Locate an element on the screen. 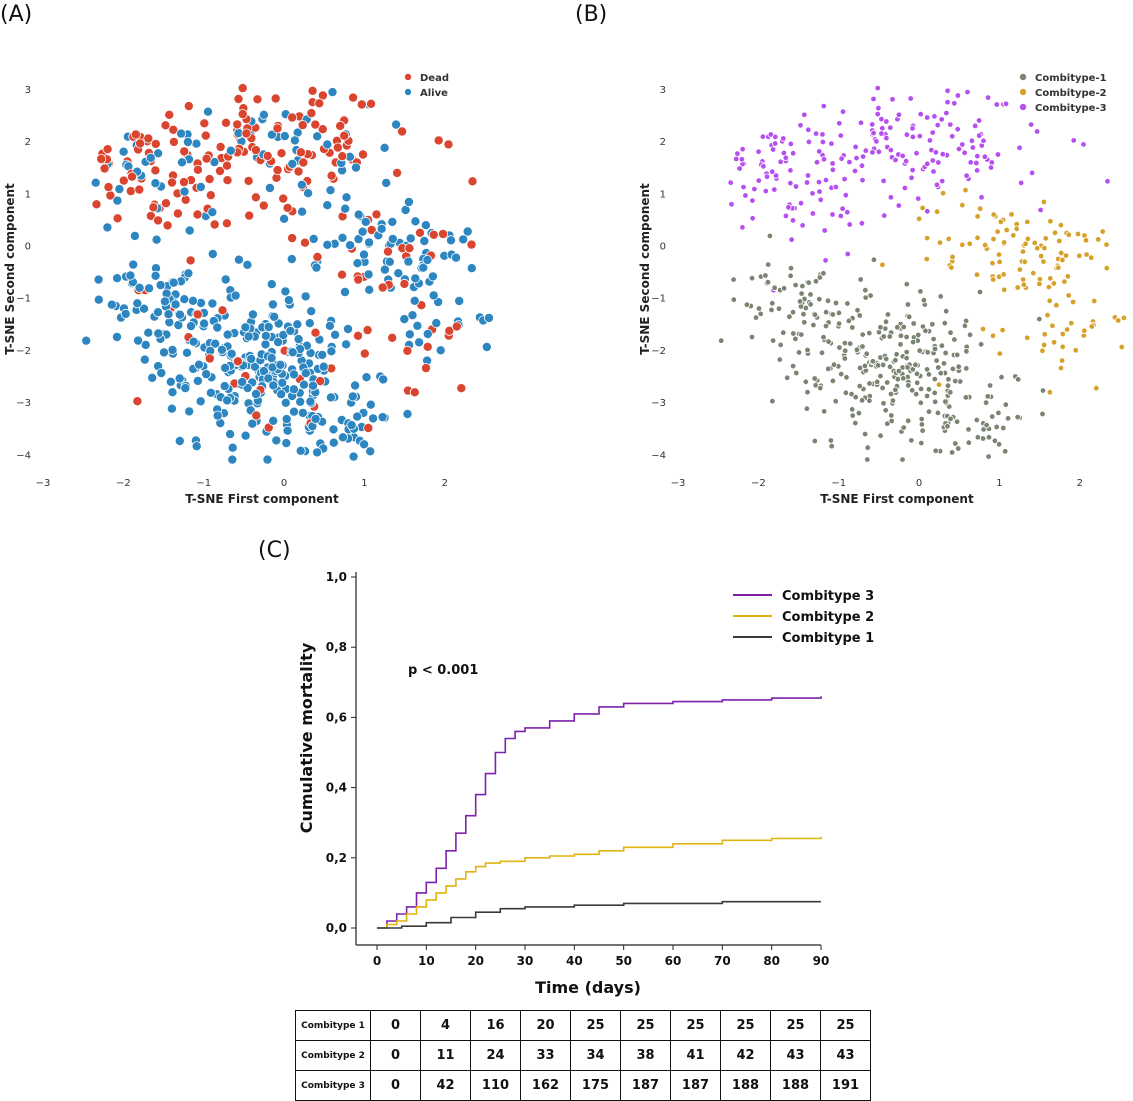  y-tick-label: 0 is located at coordinates (28, 247).